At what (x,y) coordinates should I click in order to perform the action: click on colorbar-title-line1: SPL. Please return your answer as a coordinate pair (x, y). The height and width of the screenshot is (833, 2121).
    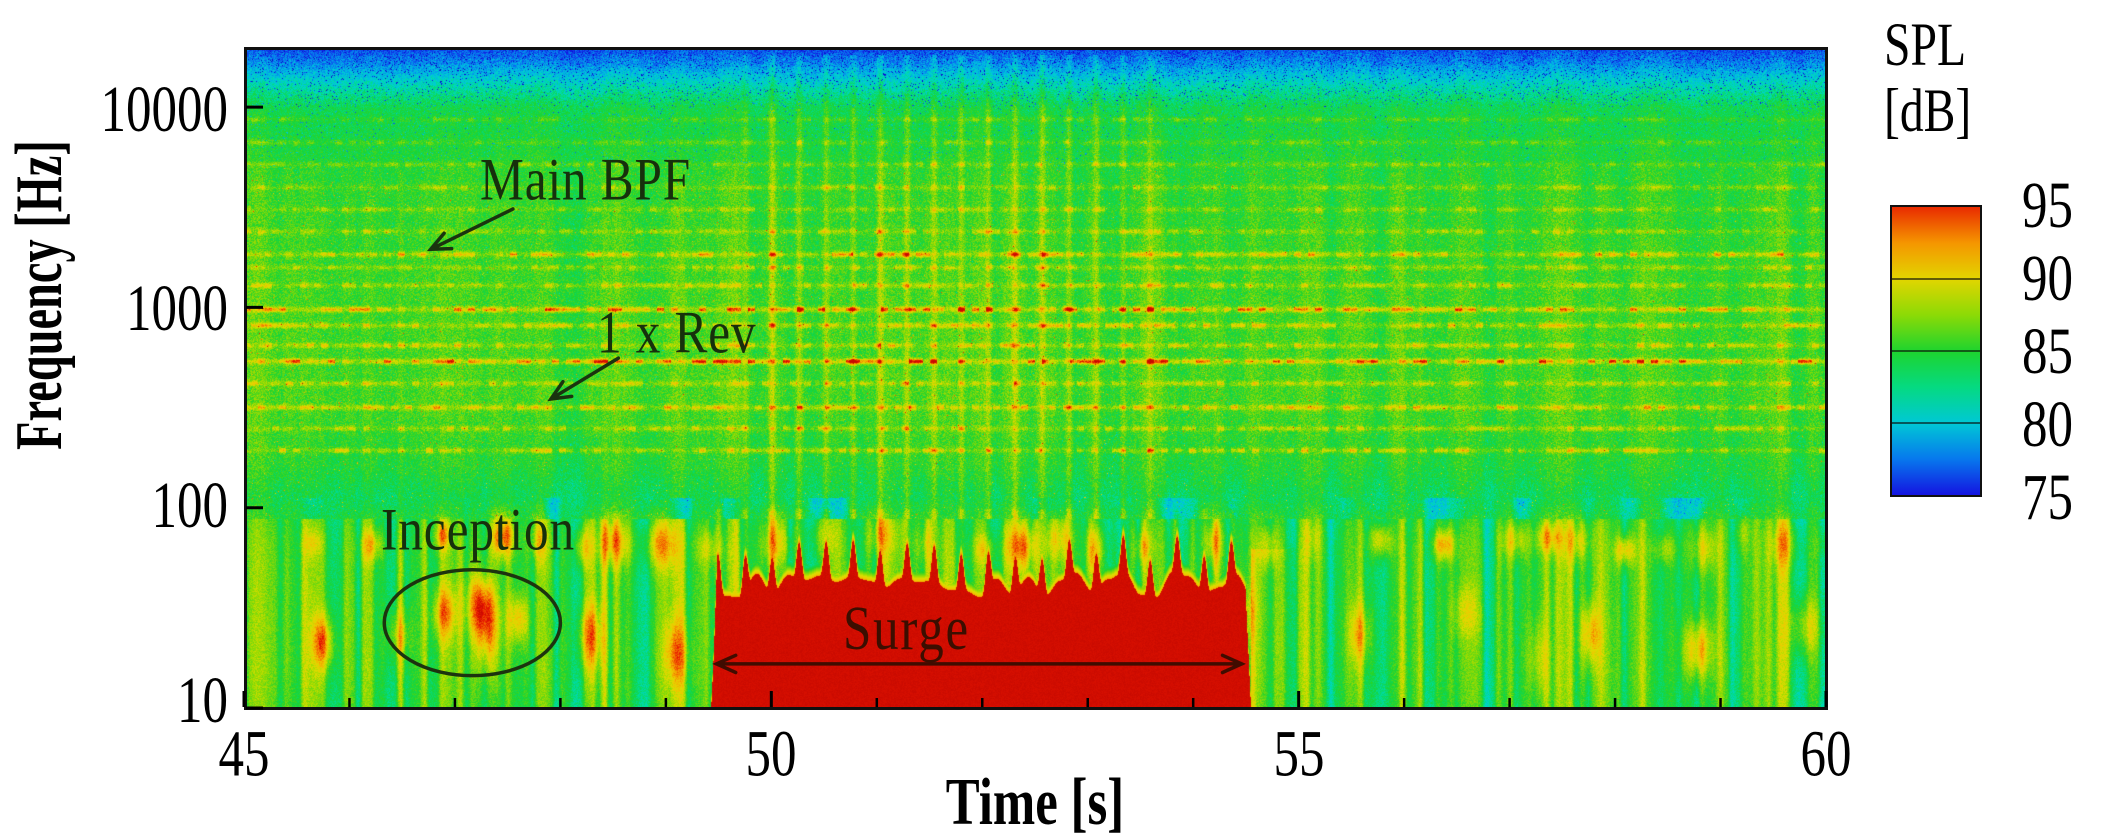
    Looking at the image, I should click on (1925, 45).